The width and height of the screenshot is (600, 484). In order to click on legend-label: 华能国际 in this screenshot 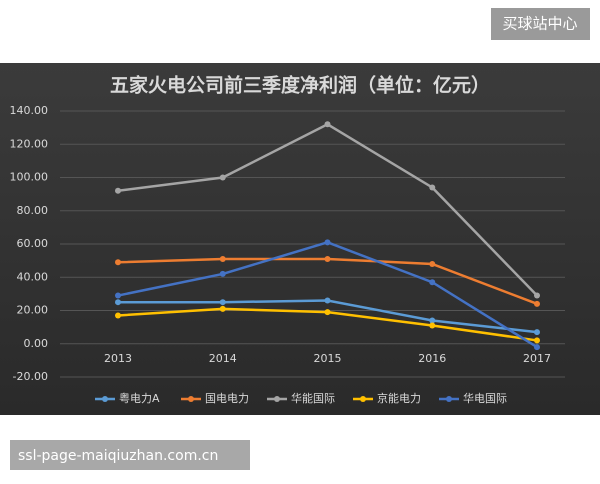, I will do `click(313, 398)`.